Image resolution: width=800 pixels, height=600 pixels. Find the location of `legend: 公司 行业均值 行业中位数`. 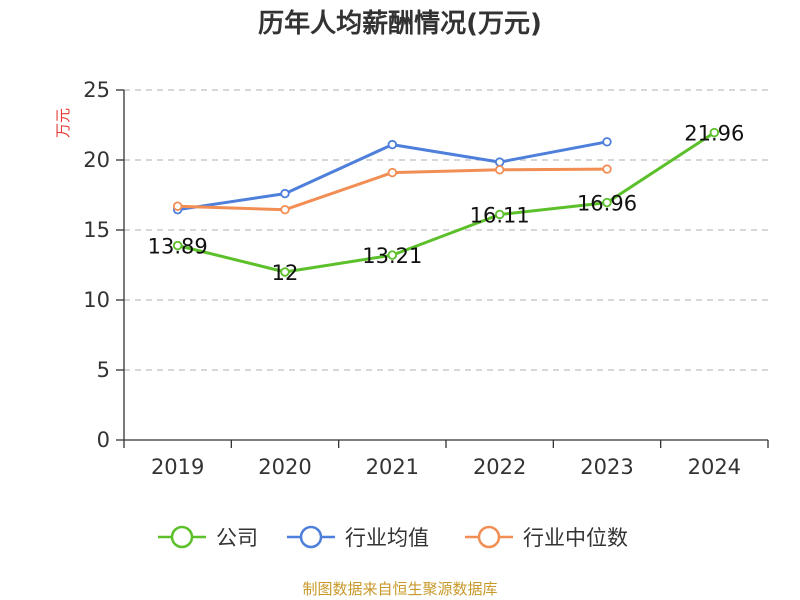

legend: 公司 行业均值 行业中位数 is located at coordinates (393, 537).